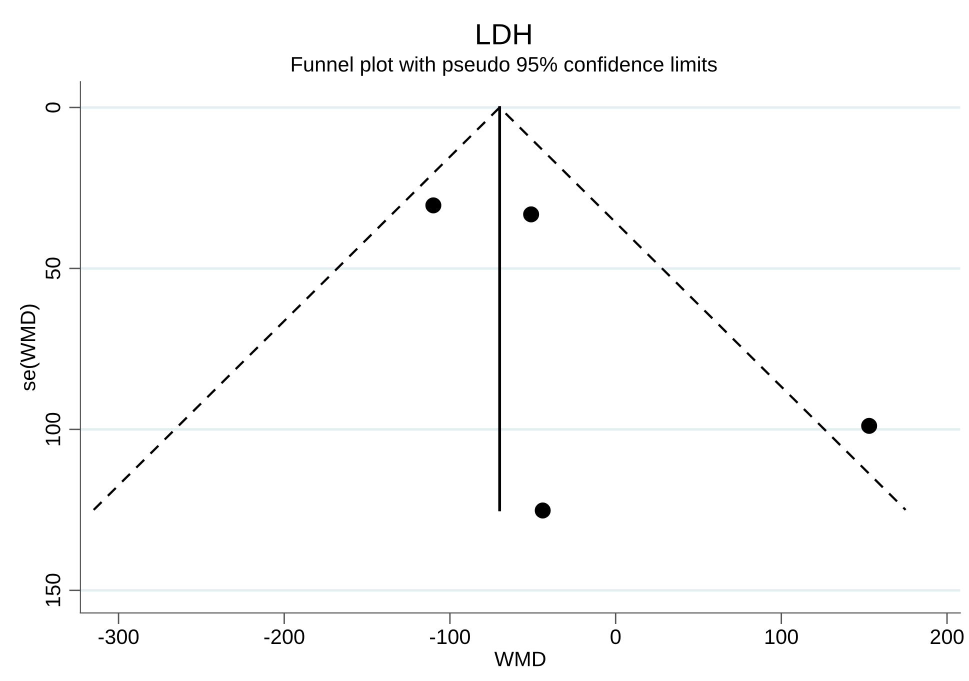 This screenshot has height=681, width=969. I want to click on chart-subtitle: Funnel plot with pseudo 95% confidence limits, so click(504, 66).